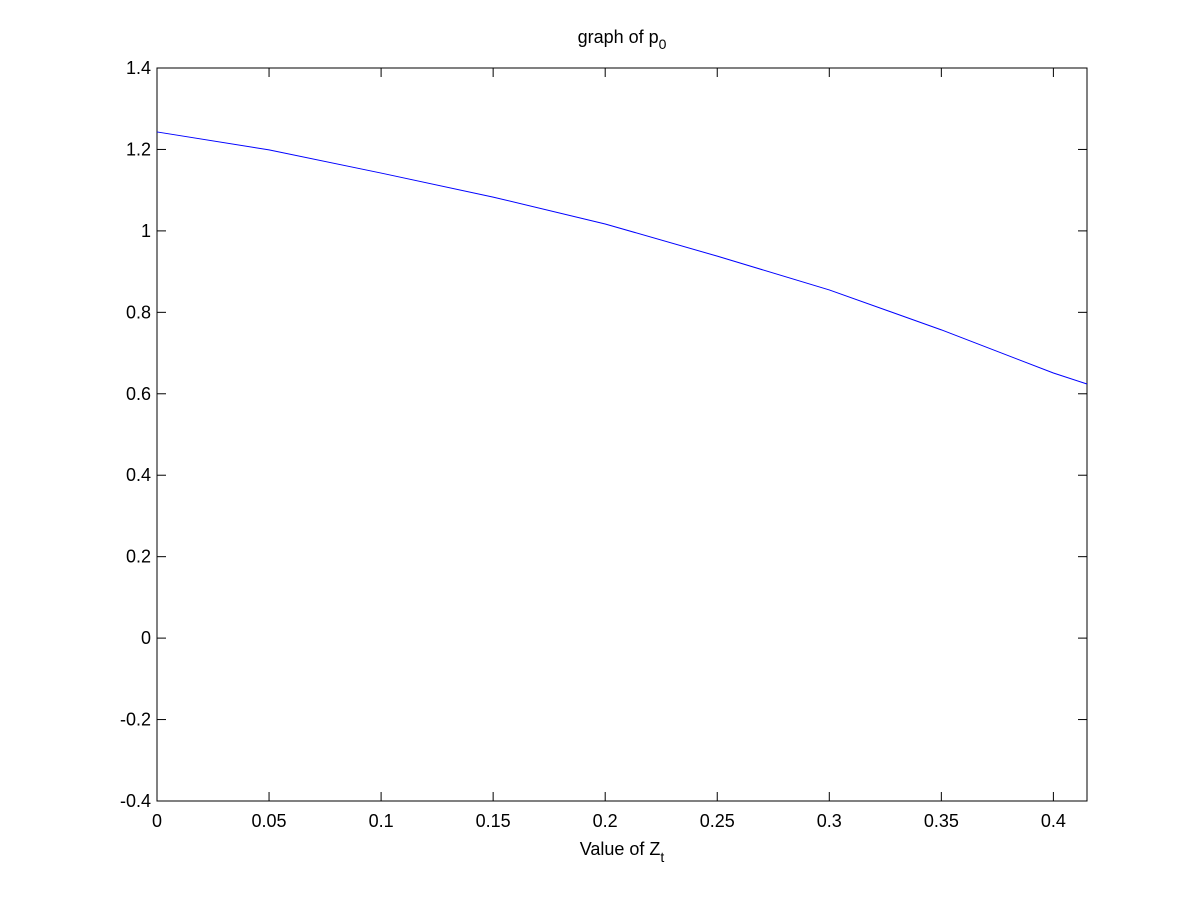 The height and width of the screenshot is (901, 1201). What do you see at coordinates (605, 821) in the screenshot?
I see `x-tick-label: 0.2` at bounding box center [605, 821].